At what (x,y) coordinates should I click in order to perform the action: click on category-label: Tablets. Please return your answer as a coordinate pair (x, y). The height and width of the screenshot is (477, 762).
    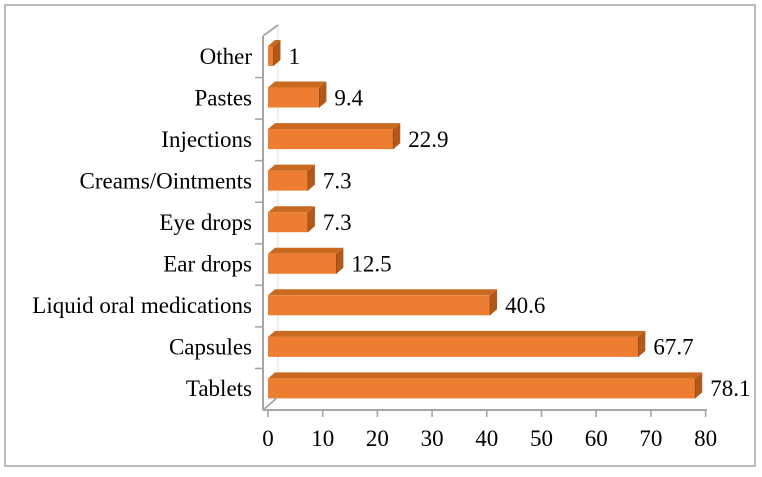
    Looking at the image, I should click on (219, 388).